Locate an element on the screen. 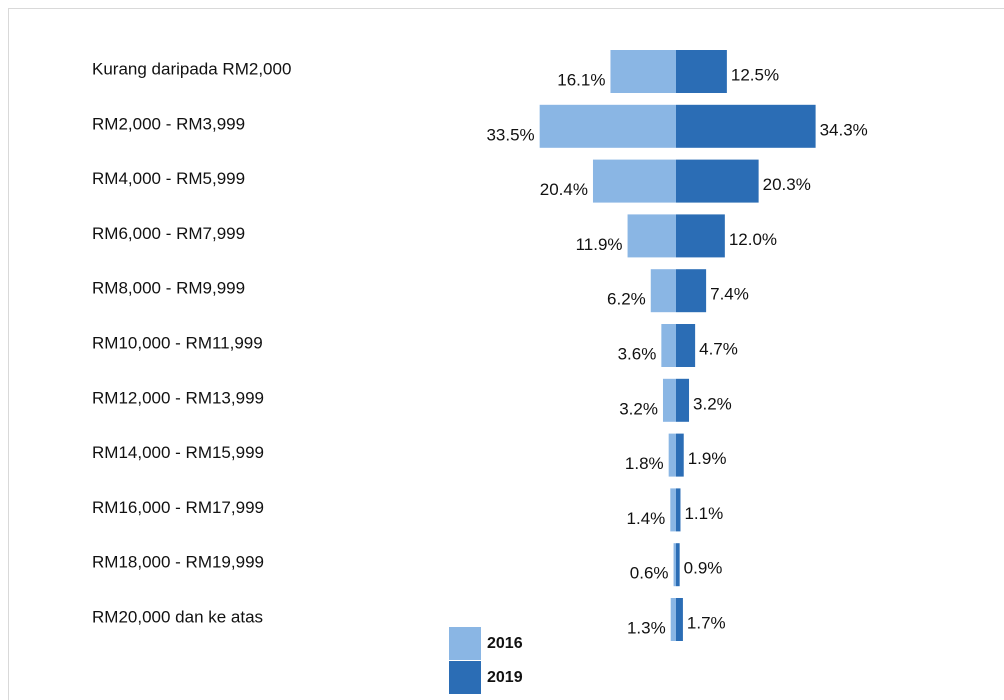 This screenshot has height=700, width=1004. value-label: 1.9% is located at coordinates (707, 458).